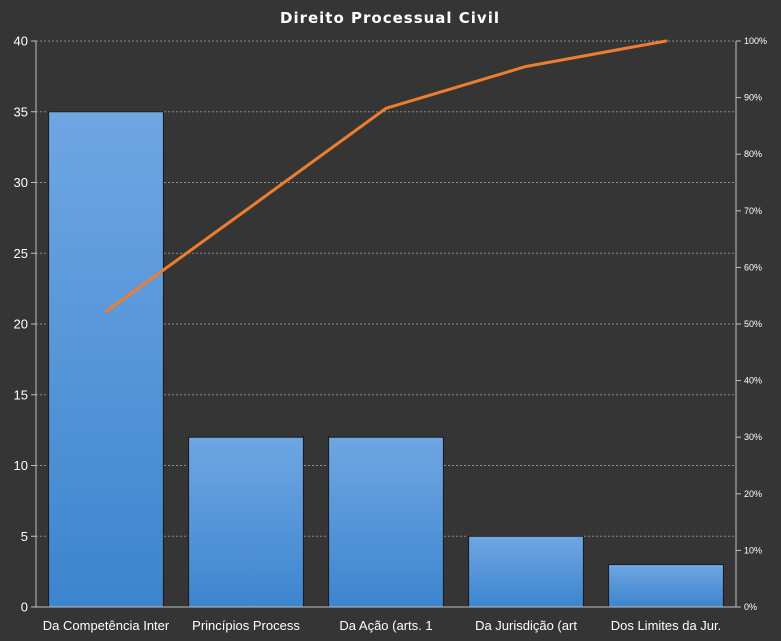  Describe the element at coordinates (753, 211) in the screenshot. I see `y2-tick-label: 70%` at that location.